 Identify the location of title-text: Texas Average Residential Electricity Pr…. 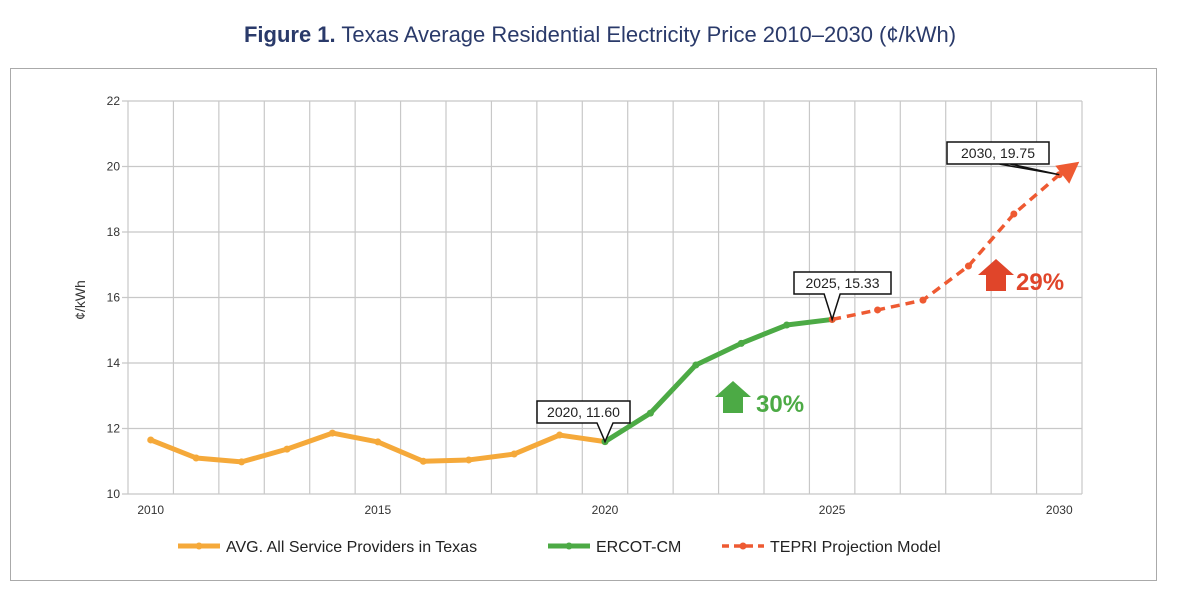
(649, 34).